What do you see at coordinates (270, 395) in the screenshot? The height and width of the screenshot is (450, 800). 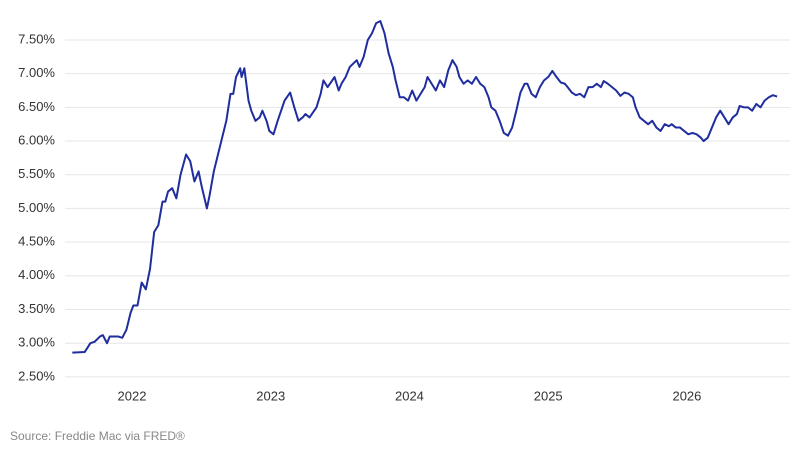 I see `x-tick-label: 2023` at bounding box center [270, 395].